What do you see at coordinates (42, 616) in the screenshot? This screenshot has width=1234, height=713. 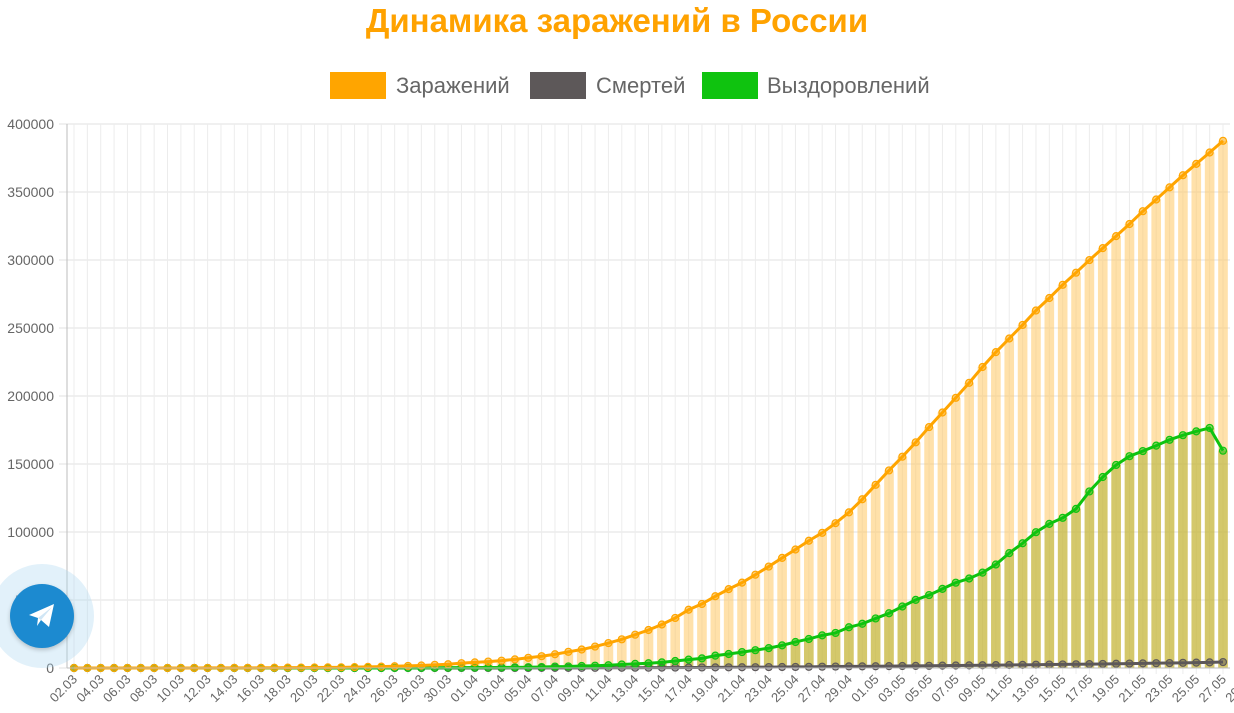 I see `telegram-button-circle` at bounding box center [42, 616].